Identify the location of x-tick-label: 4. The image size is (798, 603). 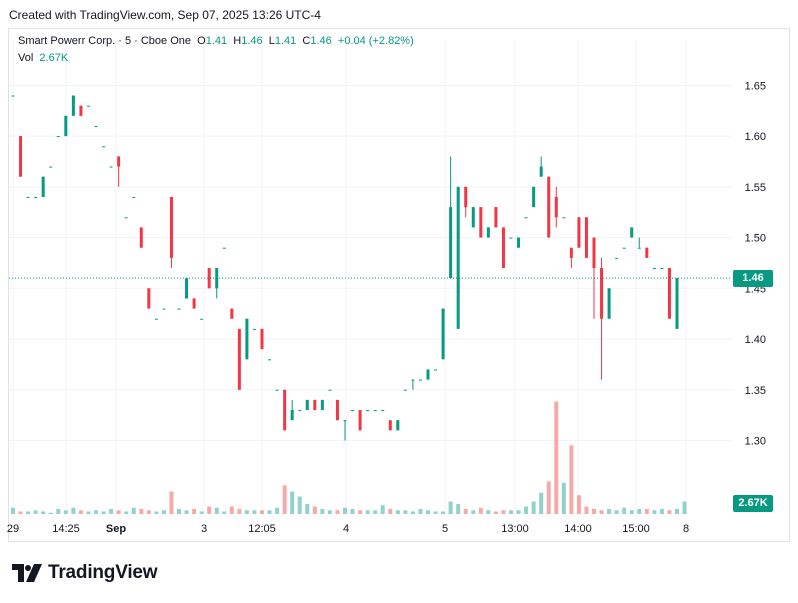
(346, 529).